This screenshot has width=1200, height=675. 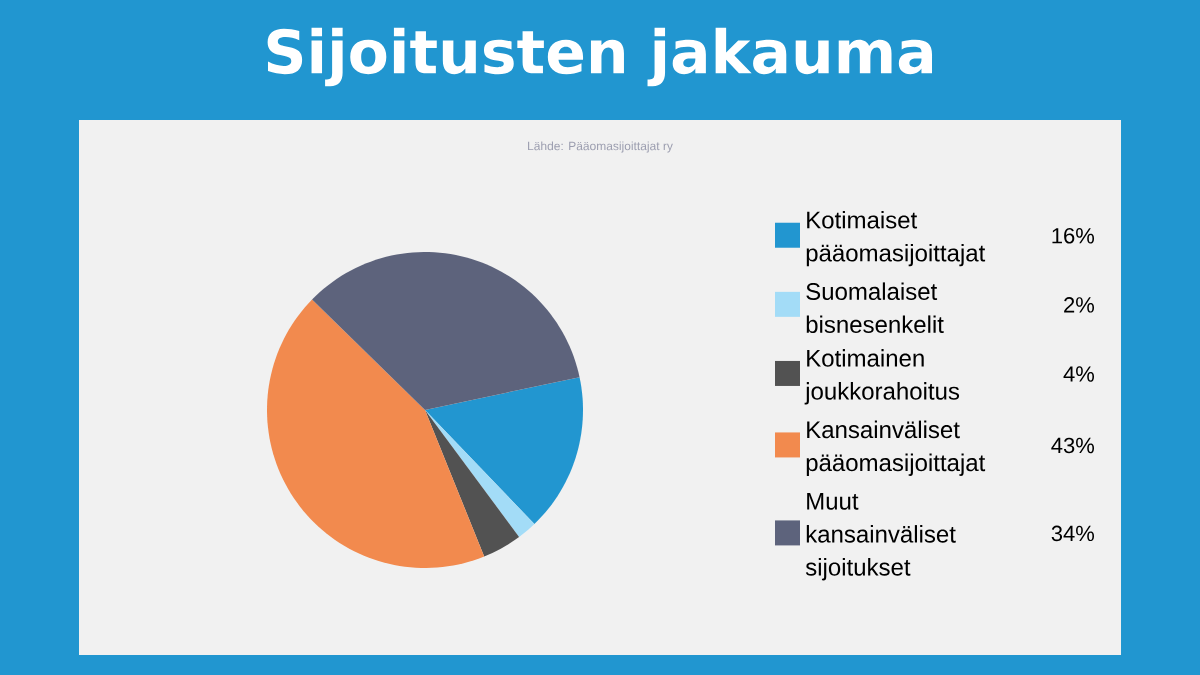 What do you see at coordinates (880, 536) in the screenshot?
I see `legend-label: Muut kansainväliset sijoitukset` at bounding box center [880, 536].